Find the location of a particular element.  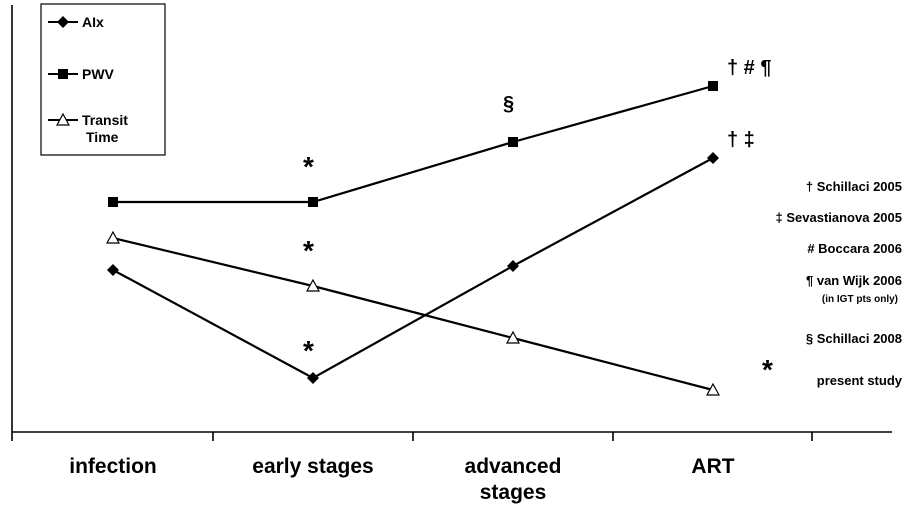

annotation-3: § is located at coordinates (508, 104).